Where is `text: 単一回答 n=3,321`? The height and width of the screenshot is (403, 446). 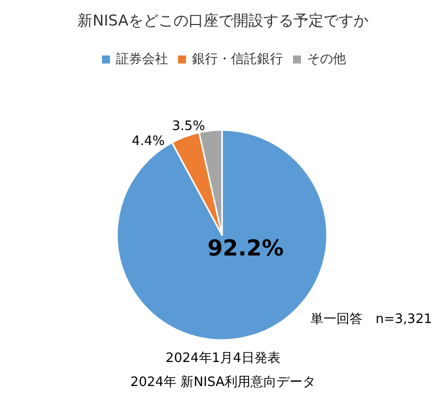
text: 単一回答 n=3,321 is located at coordinates (371, 319).